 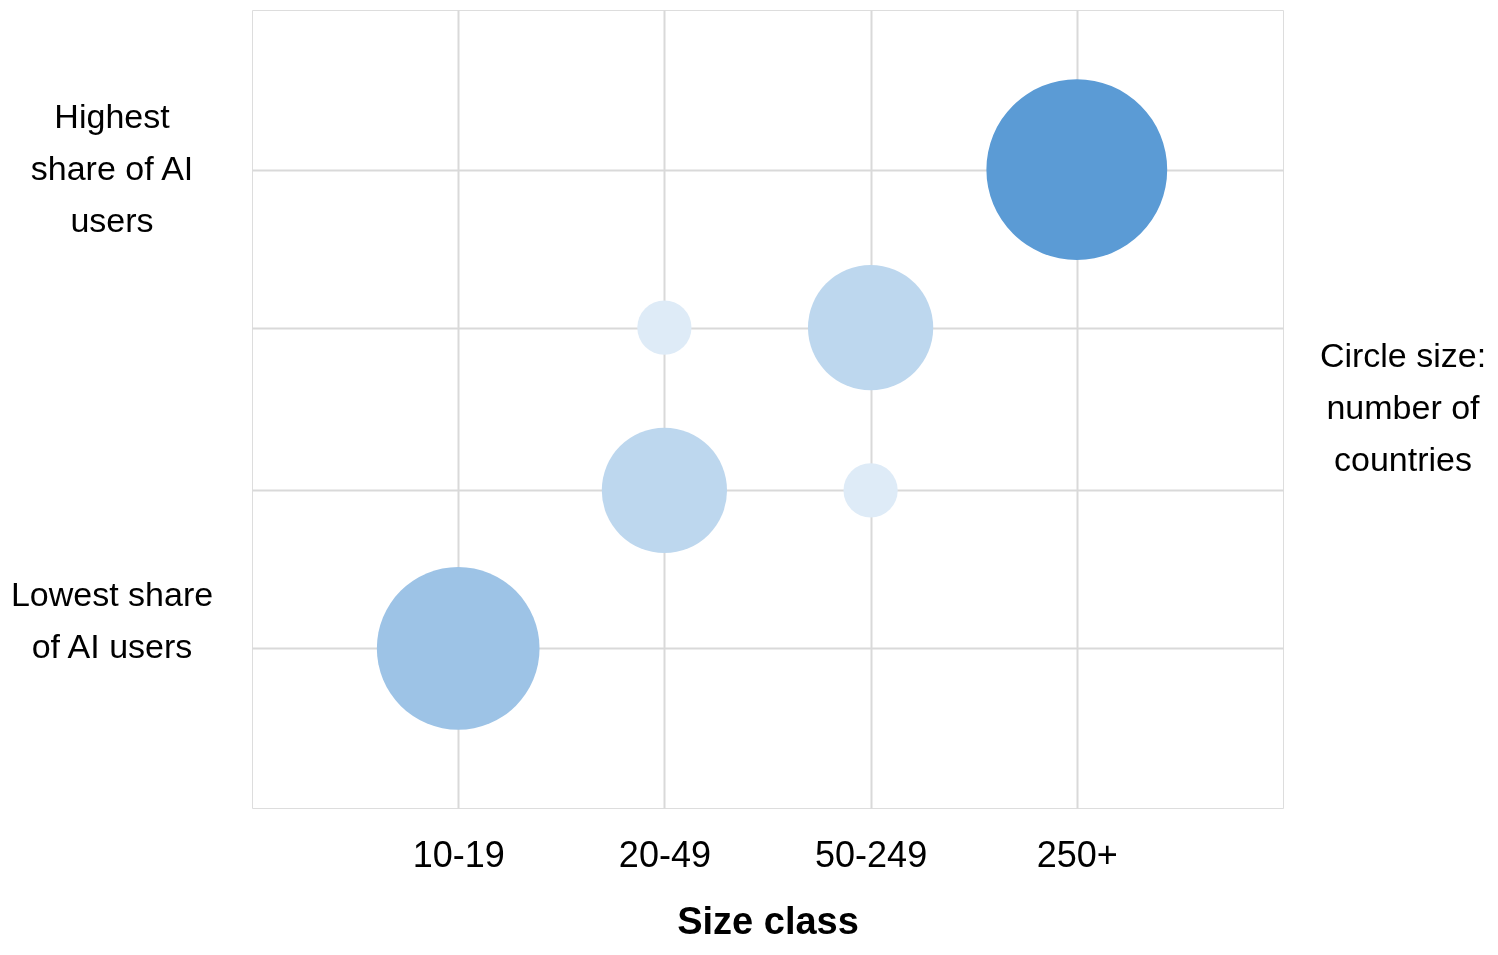 I want to click on text: Circle size: number of countries, so click(x=1403, y=407).